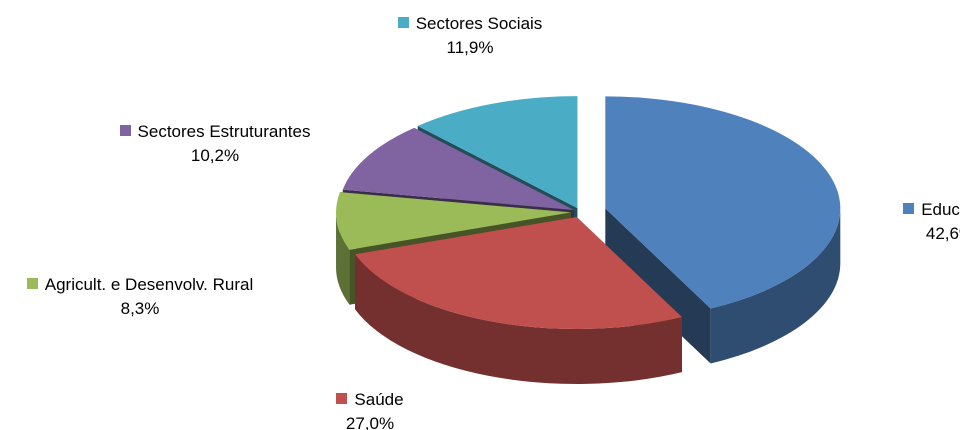  Describe the element at coordinates (942, 233) in the screenshot. I see `label-value: 42,6%` at that location.